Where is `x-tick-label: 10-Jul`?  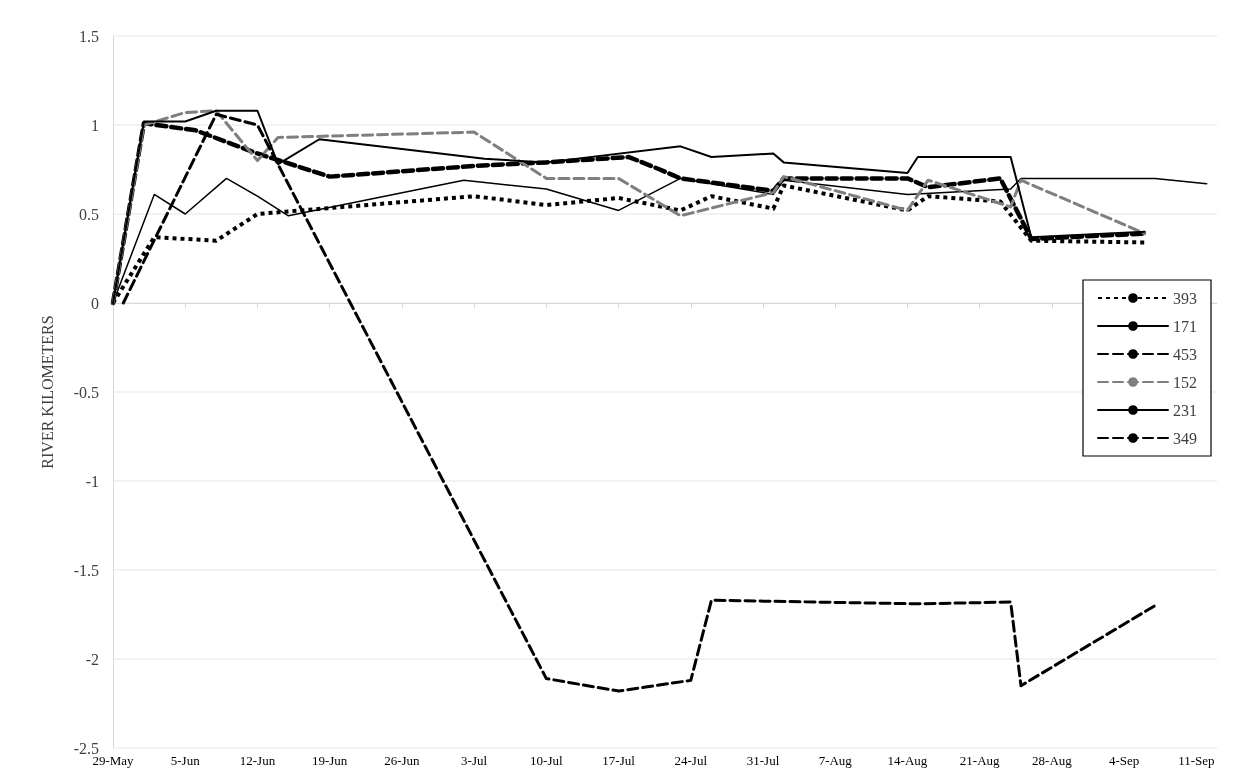
x-tick-label: 10-Jul is located at coordinates (546, 760).